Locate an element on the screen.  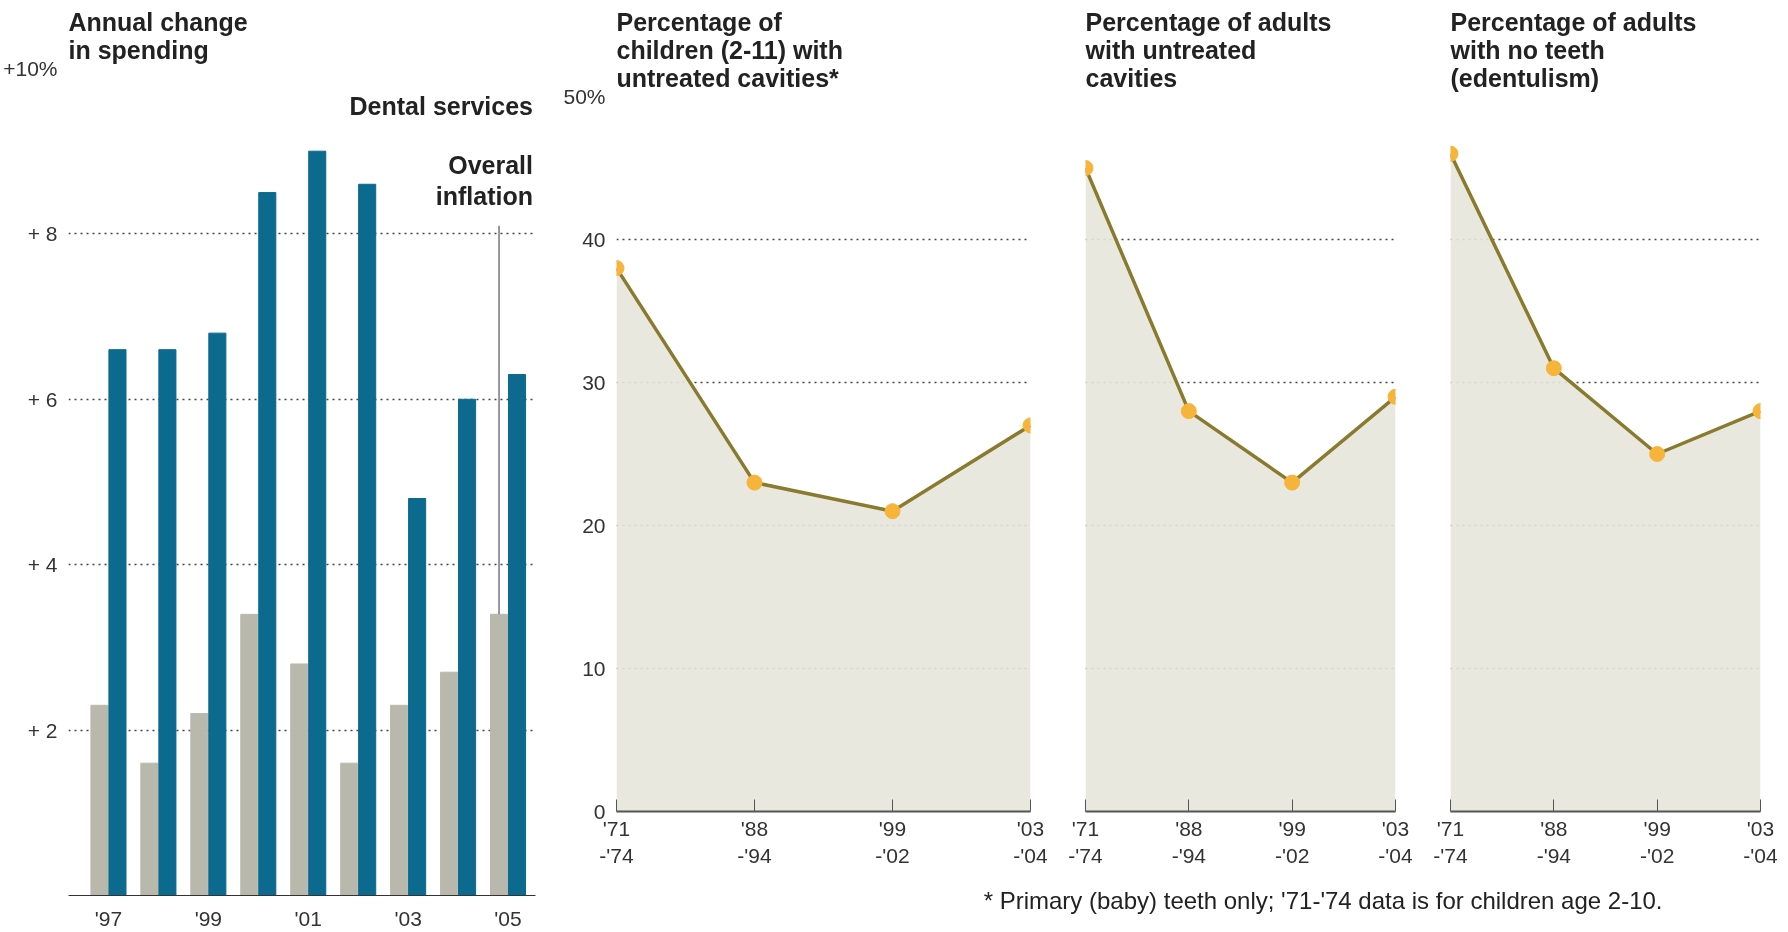
text: Overall inflation is located at coordinates (484, 180).